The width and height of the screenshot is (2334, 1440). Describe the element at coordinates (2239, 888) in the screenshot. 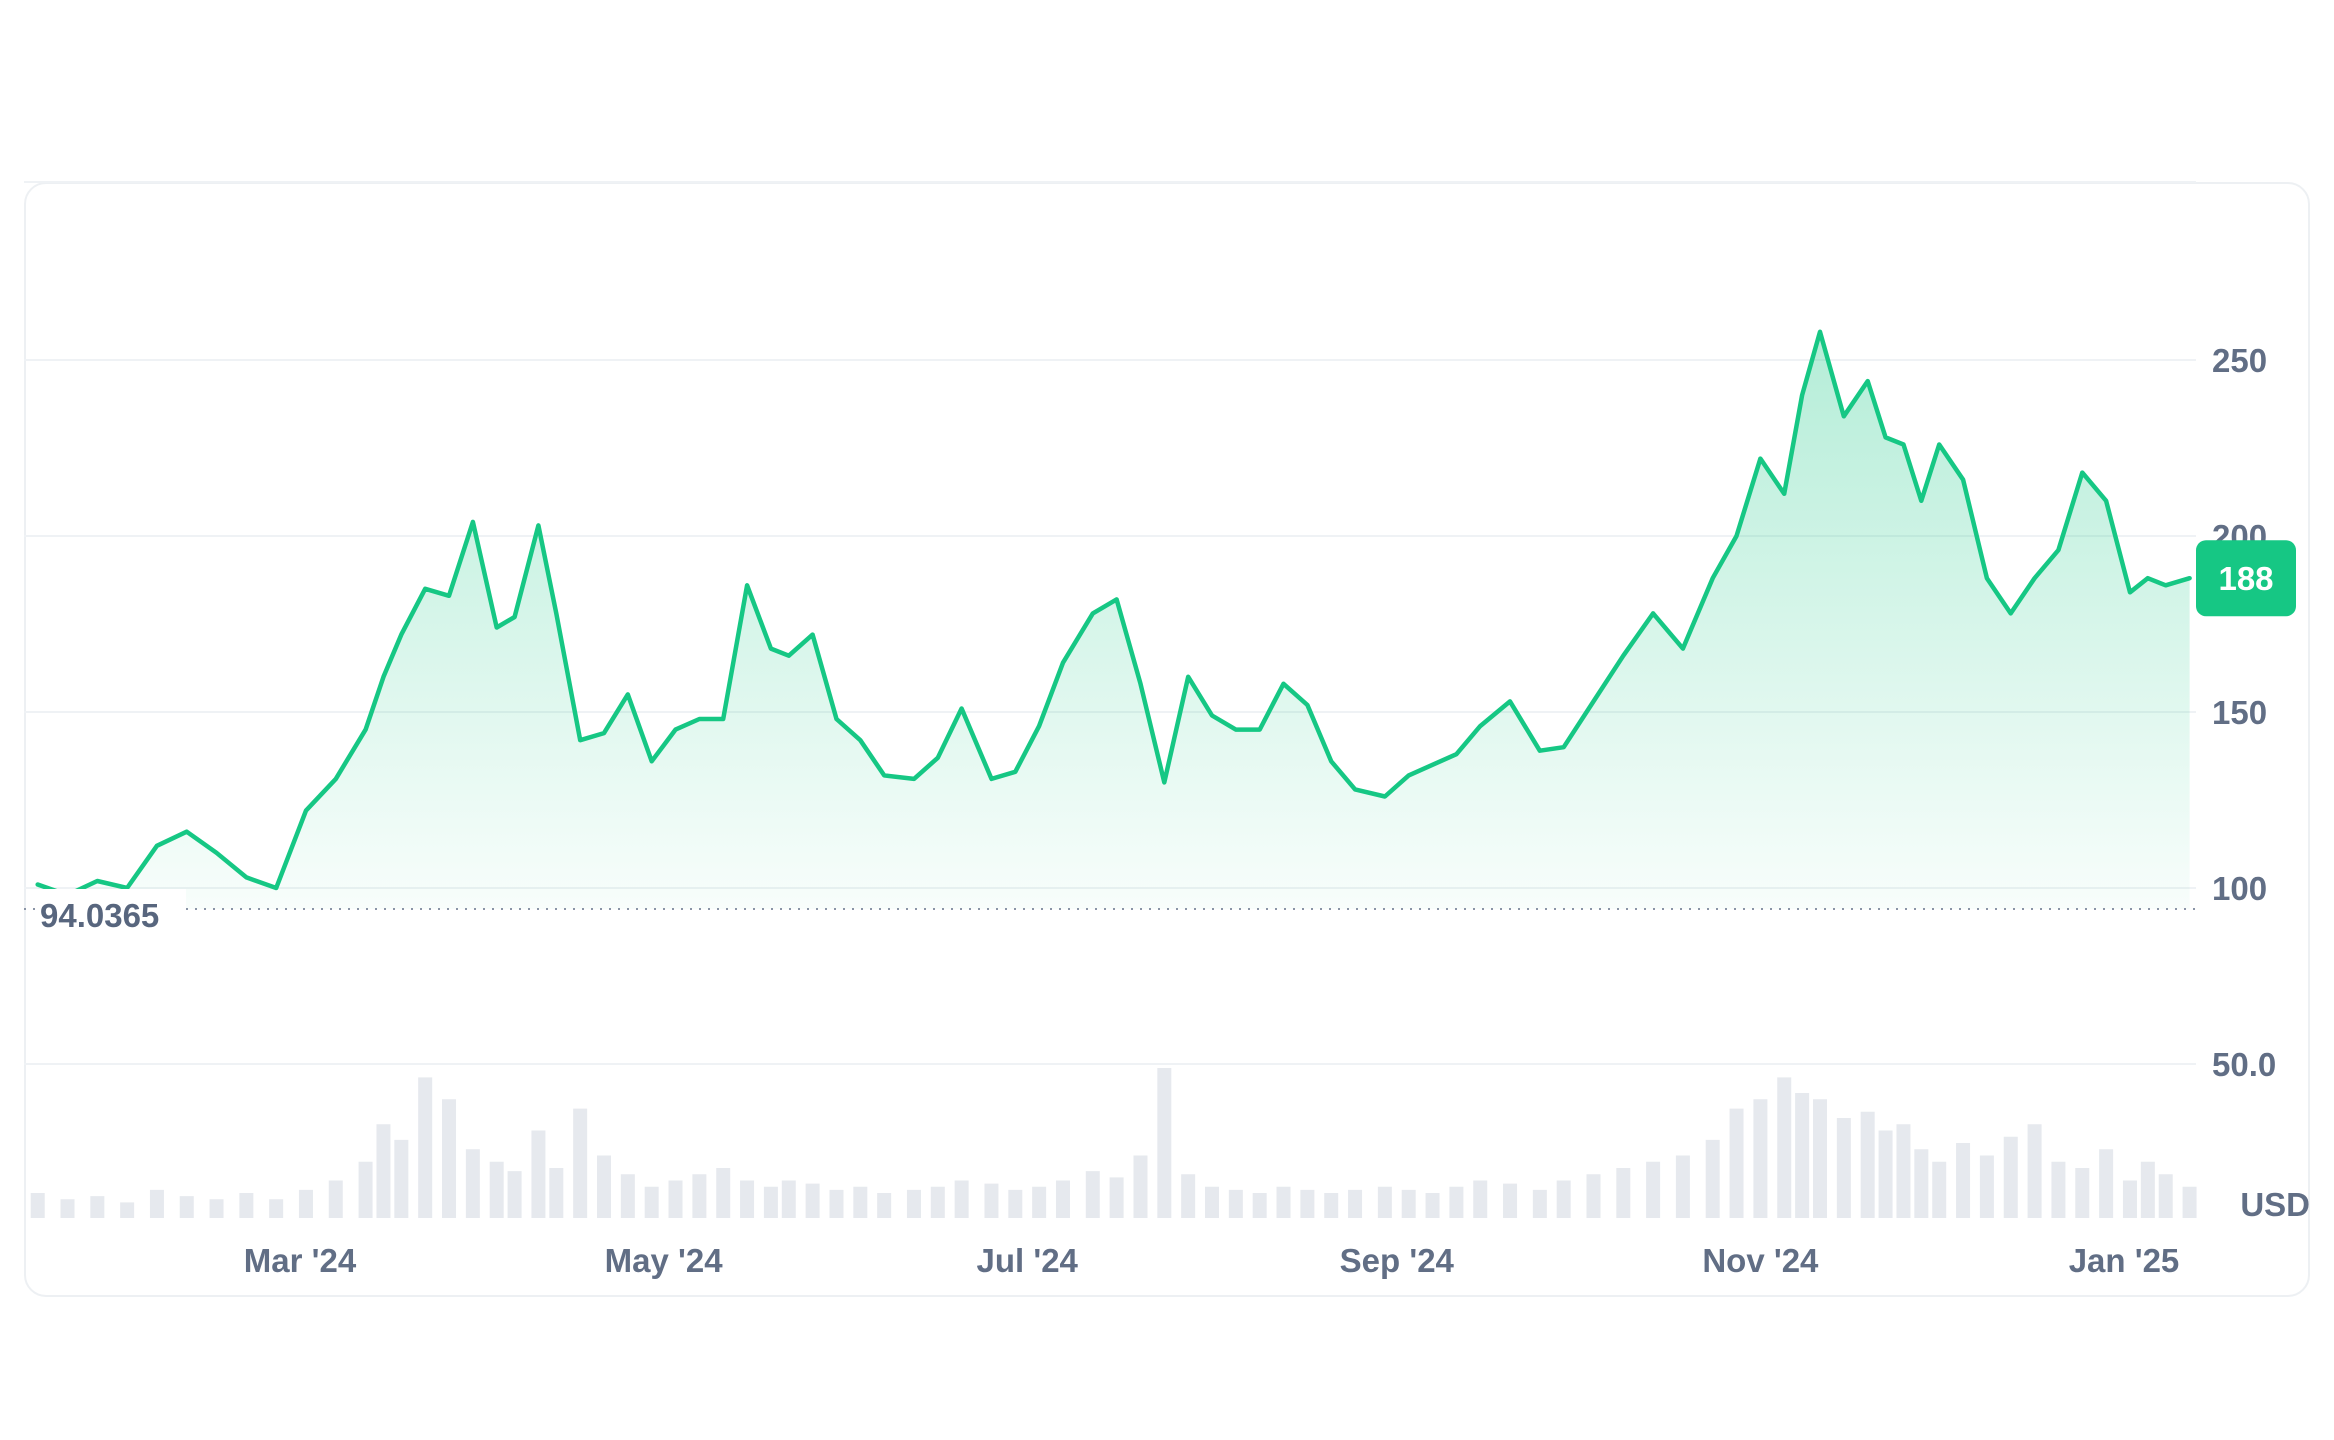

I see `y-tick-label: 100` at that location.